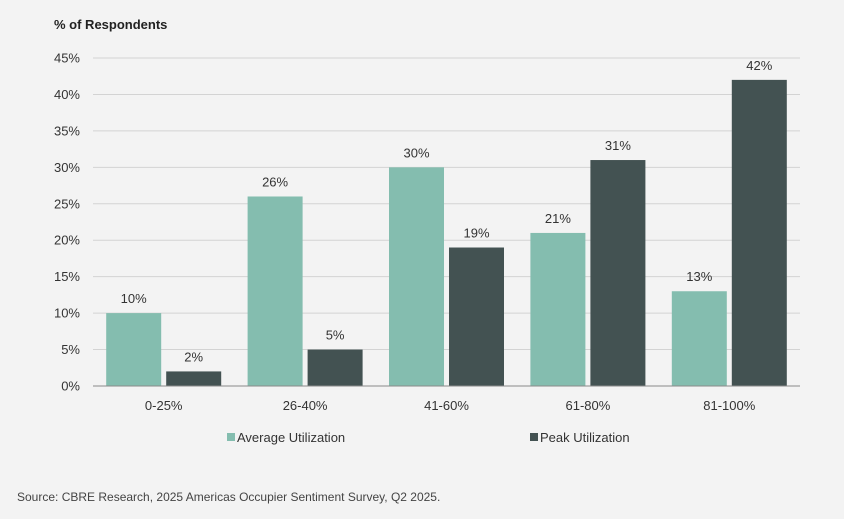  What do you see at coordinates (587, 405) in the screenshot?
I see `x-tick-label: 61-80%` at bounding box center [587, 405].